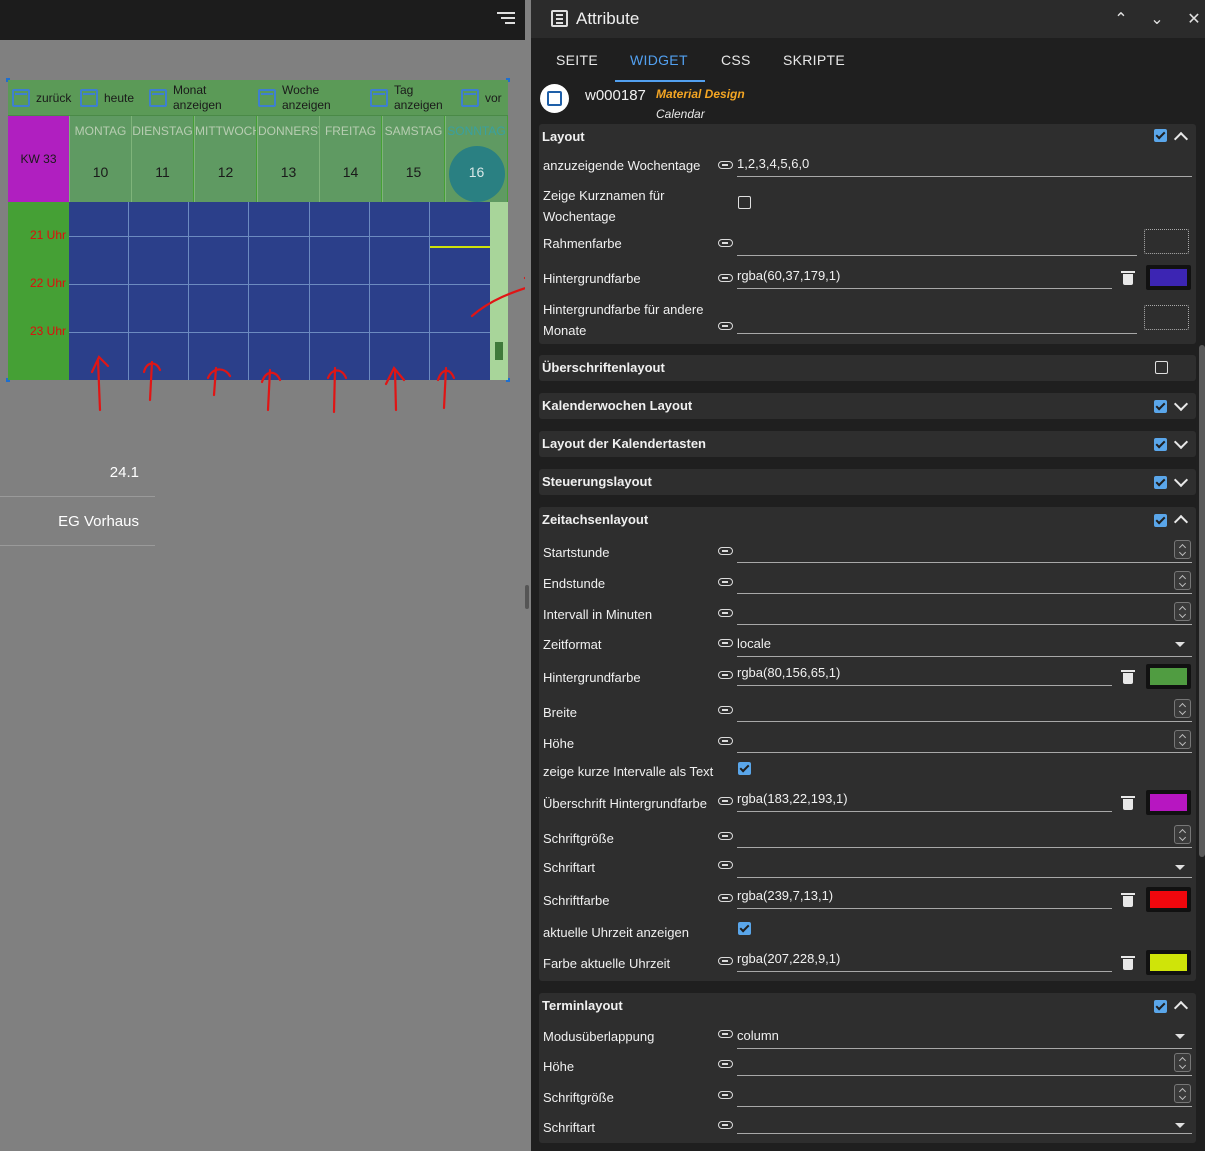 The image size is (1205, 1151). Describe the element at coordinates (659, 60) in the screenshot. I see `tab-widget: WIDGET` at that location.